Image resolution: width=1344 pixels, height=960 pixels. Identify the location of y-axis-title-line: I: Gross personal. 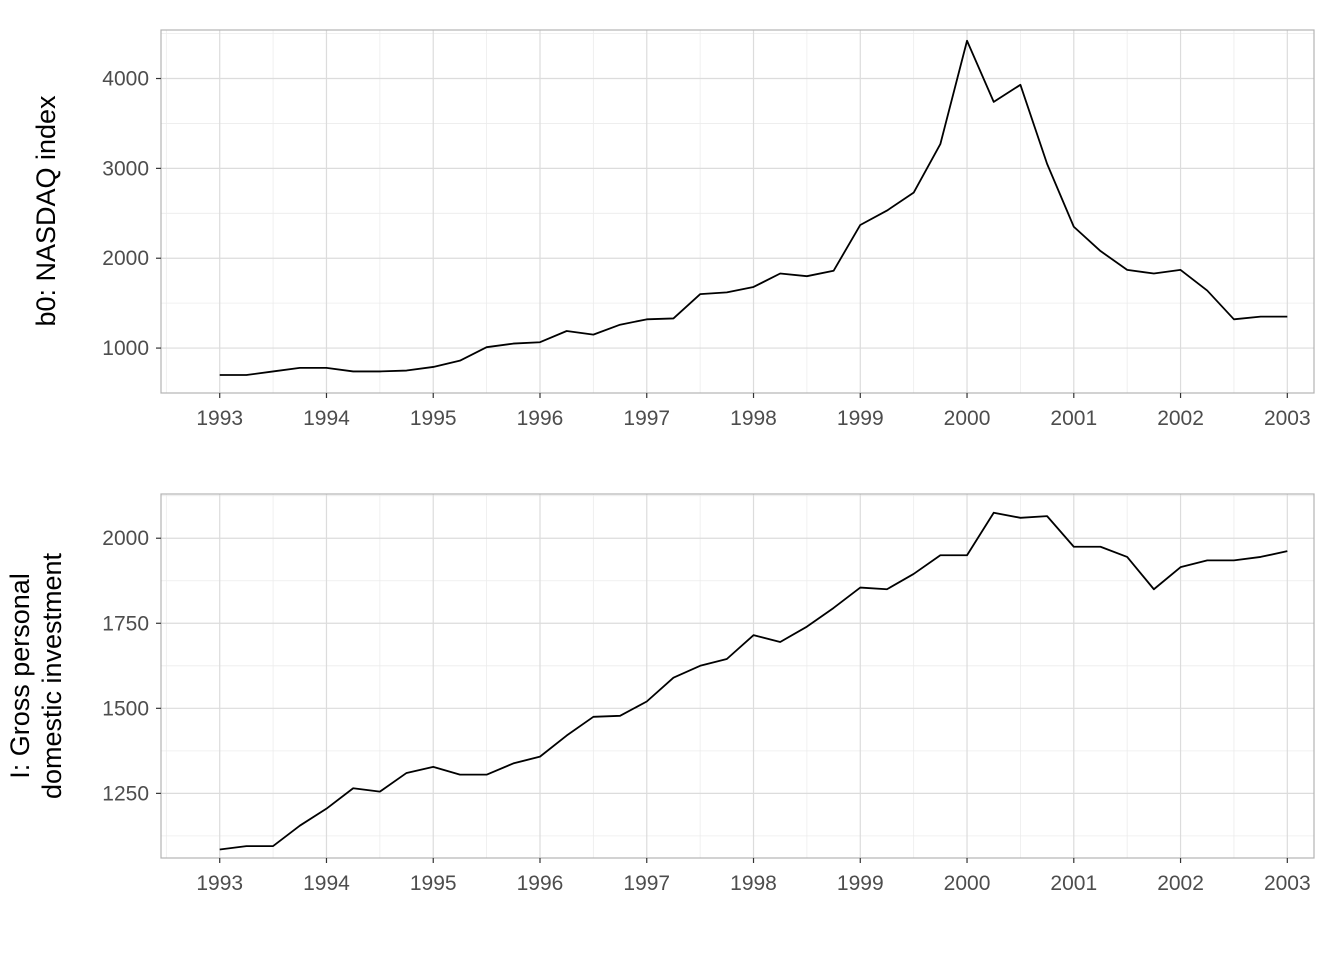
(20, 676).